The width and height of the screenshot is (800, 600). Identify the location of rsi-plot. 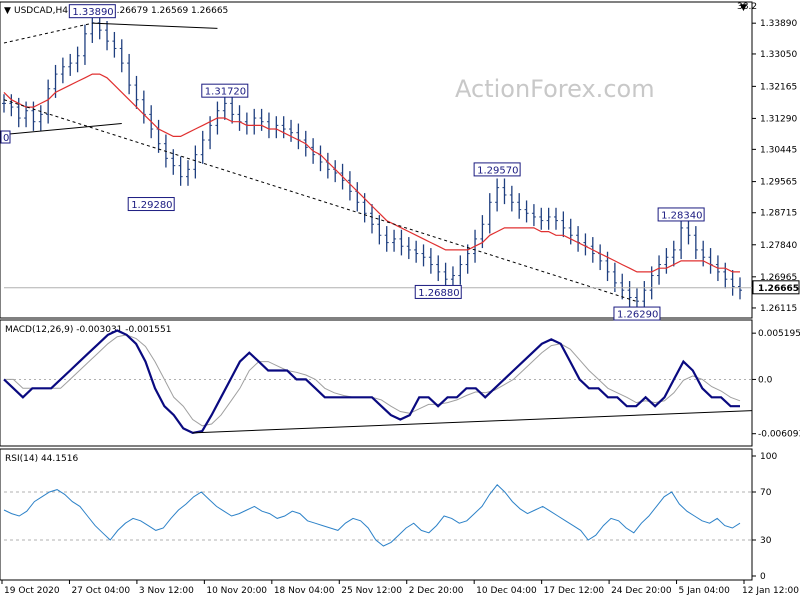
(377, 515).